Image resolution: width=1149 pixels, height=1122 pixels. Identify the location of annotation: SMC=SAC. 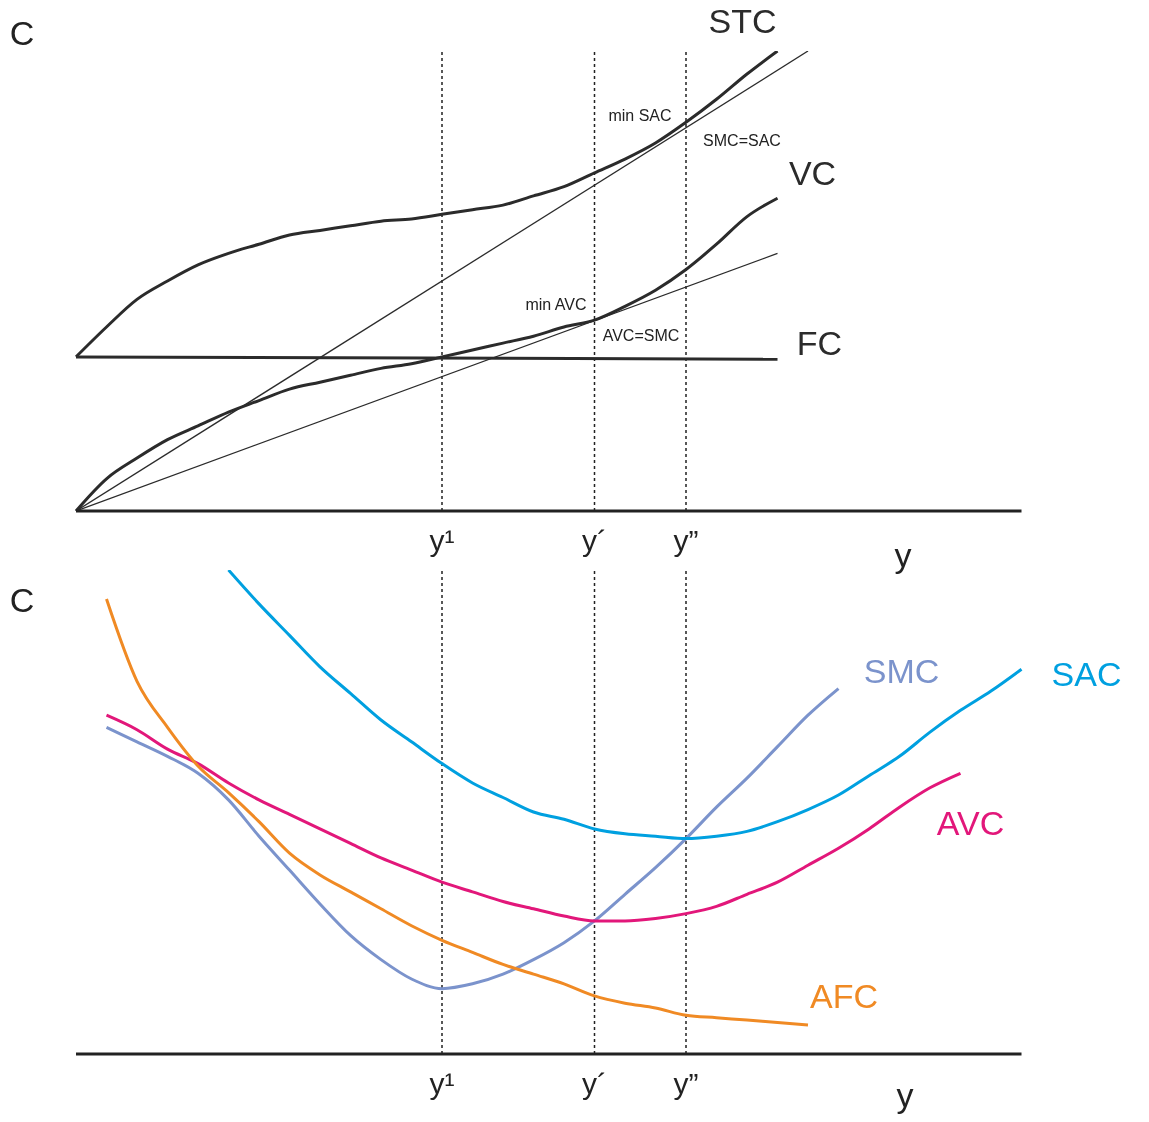
(742, 141).